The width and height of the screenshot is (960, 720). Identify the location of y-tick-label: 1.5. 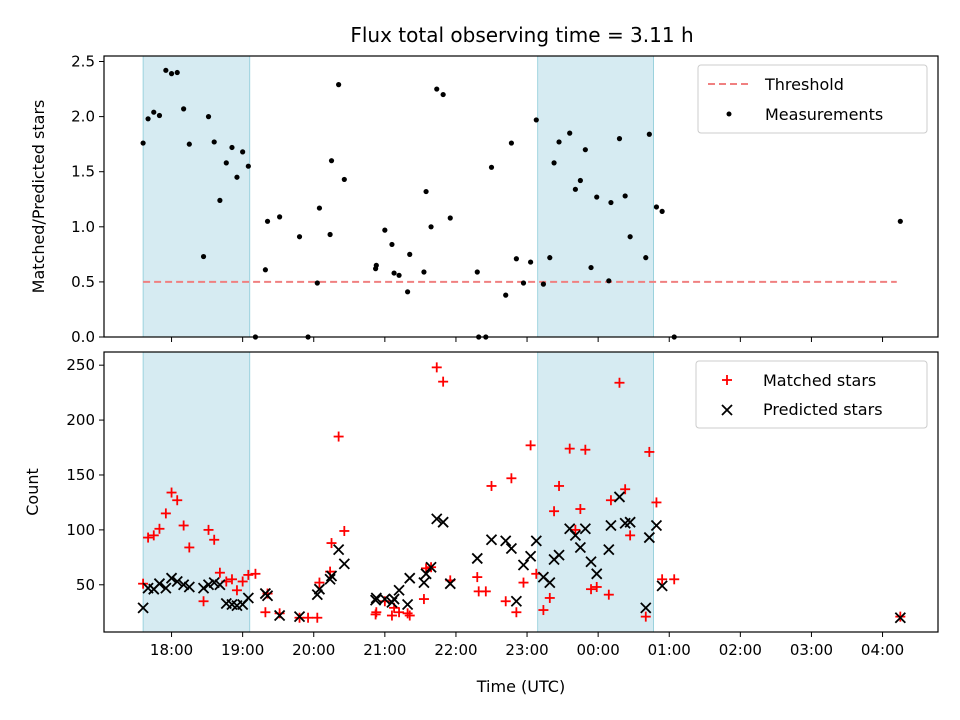
(83, 172).